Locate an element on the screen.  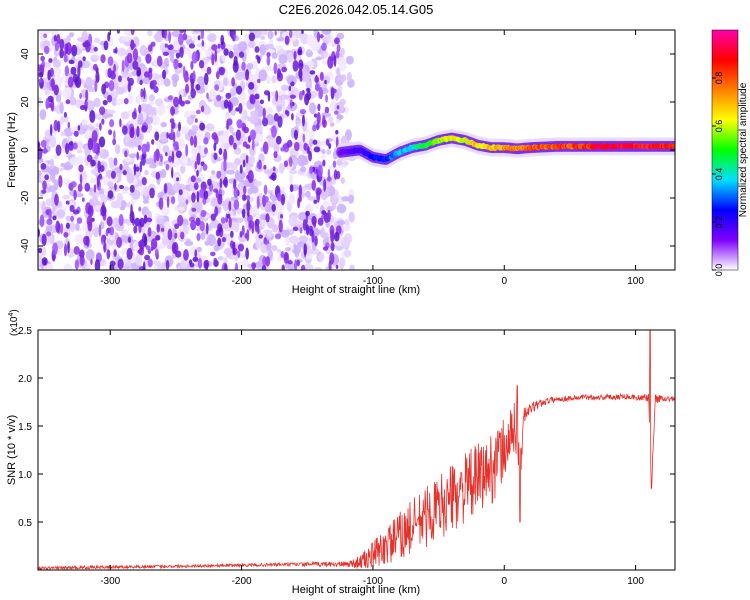
spectrogram-y-tick-label: -40 is located at coordinates (25, 245).